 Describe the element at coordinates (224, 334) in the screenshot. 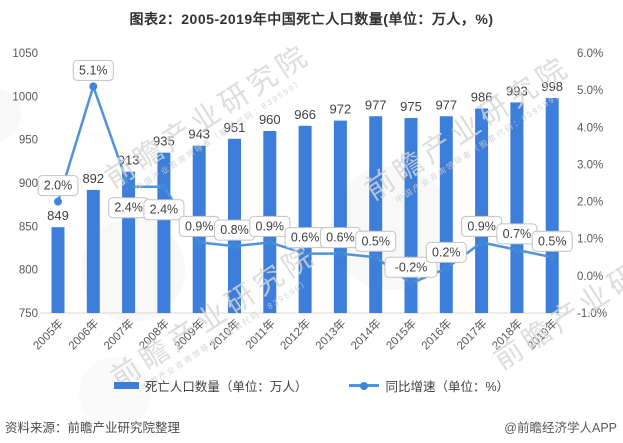

I see `x-axis-tick-label: 2010年` at that location.